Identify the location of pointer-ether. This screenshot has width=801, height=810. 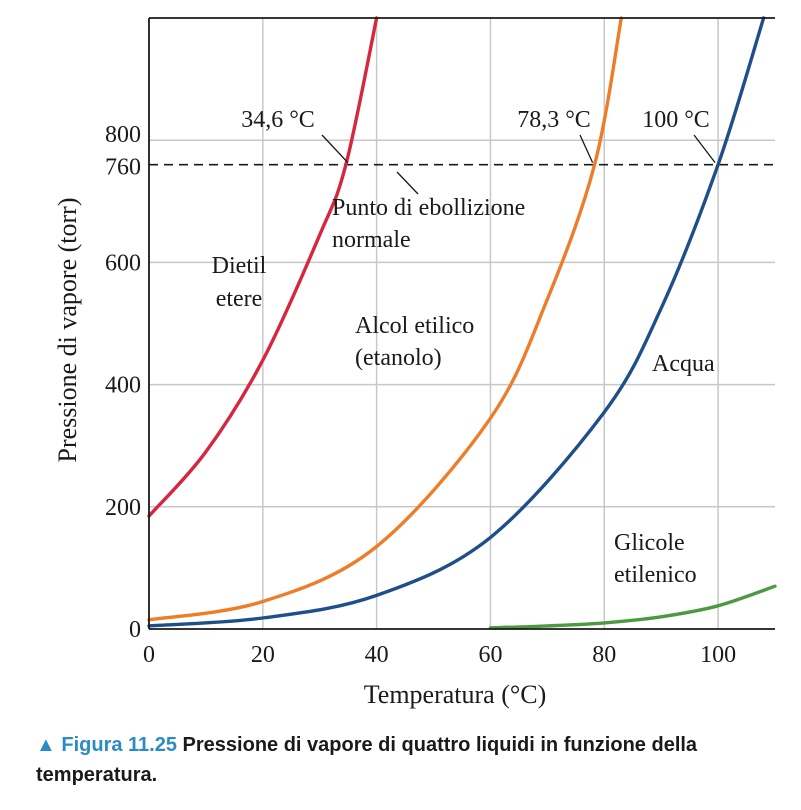
(335, 149).